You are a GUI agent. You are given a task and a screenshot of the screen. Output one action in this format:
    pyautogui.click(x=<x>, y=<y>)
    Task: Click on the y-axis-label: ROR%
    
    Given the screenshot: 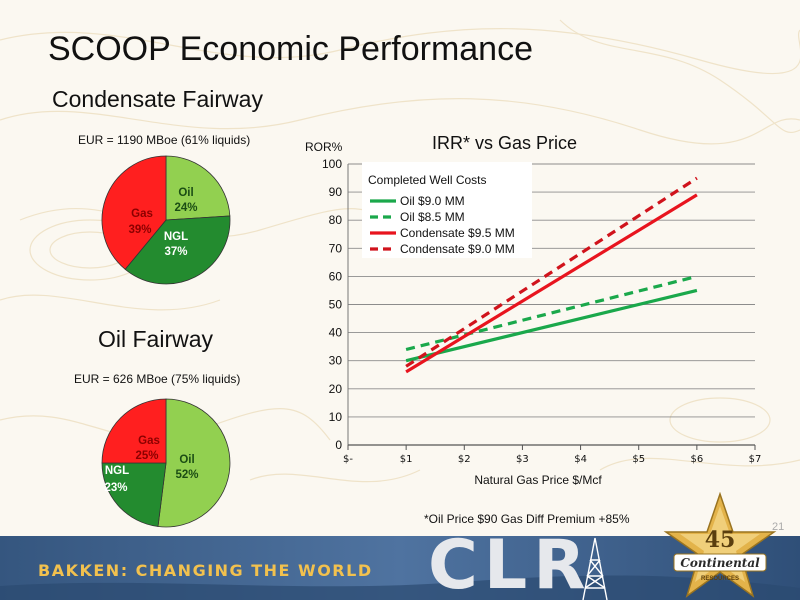 What is the action you would take?
    pyautogui.click(x=324, y=147)
    